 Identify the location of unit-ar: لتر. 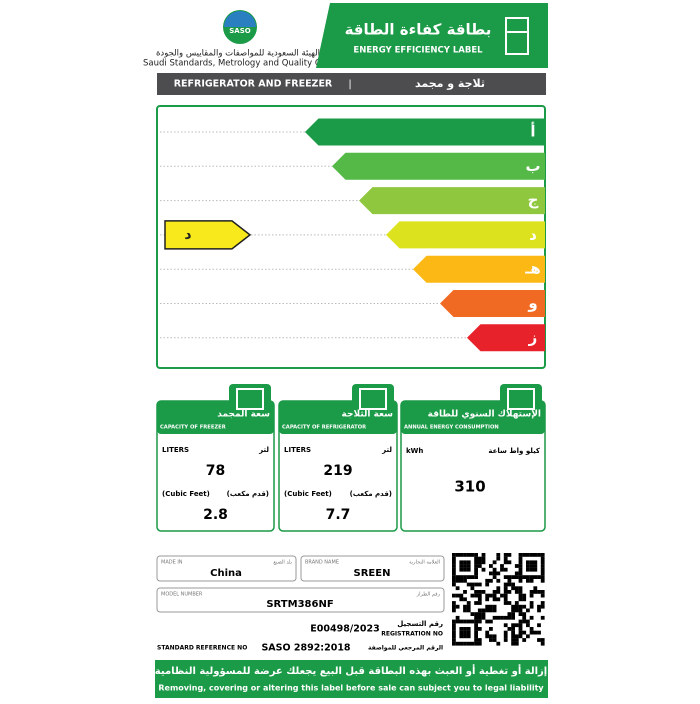
(263, 450).